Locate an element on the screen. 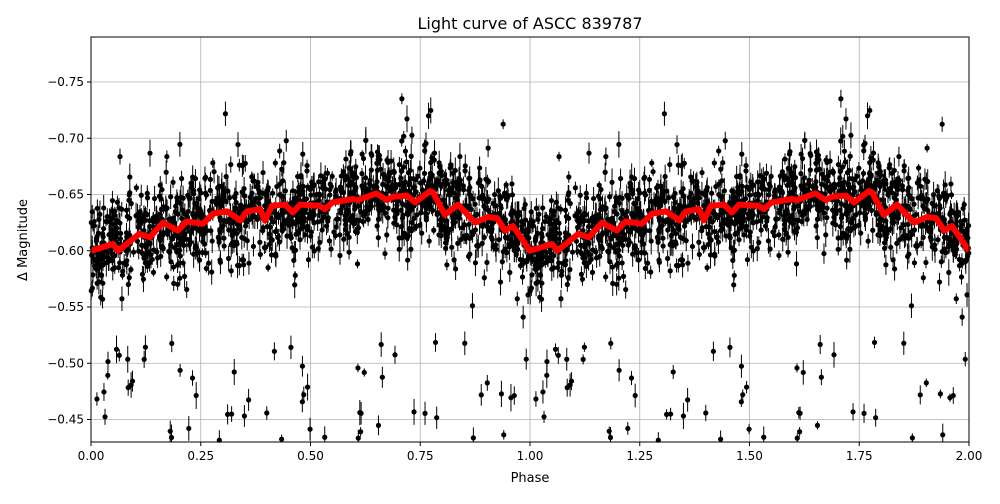 The height and width of the screenshot is (504, 1000). x-tick-label: 1.25 is located at coordinates (639, 456).